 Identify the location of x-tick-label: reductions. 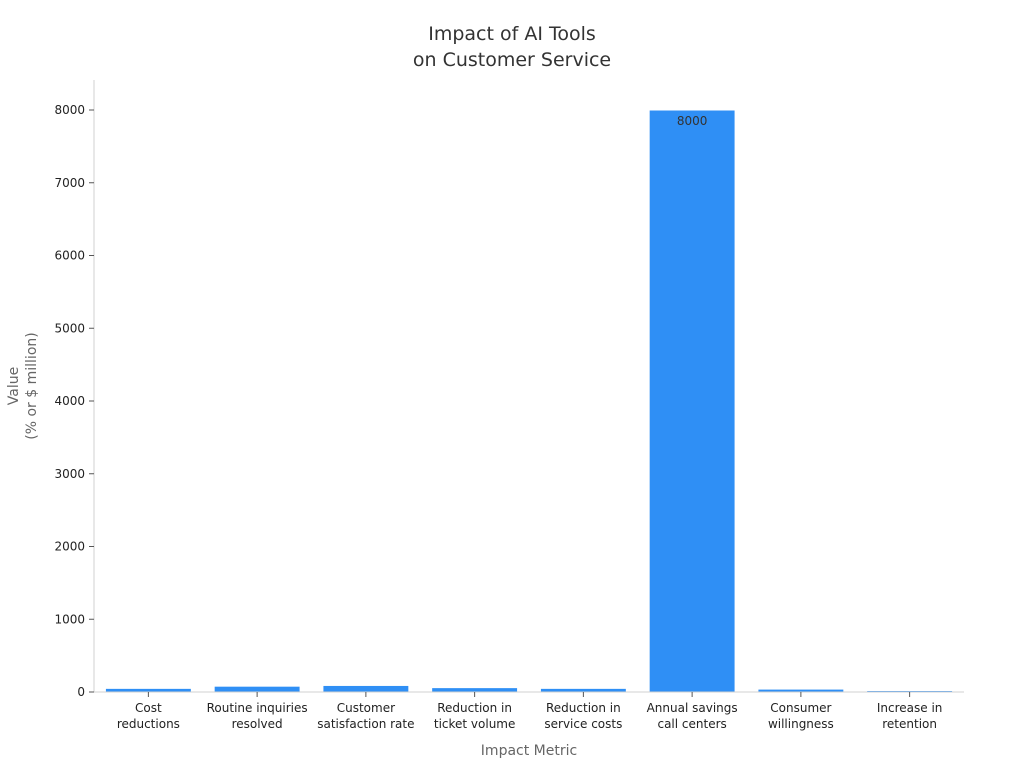
(148, 724).